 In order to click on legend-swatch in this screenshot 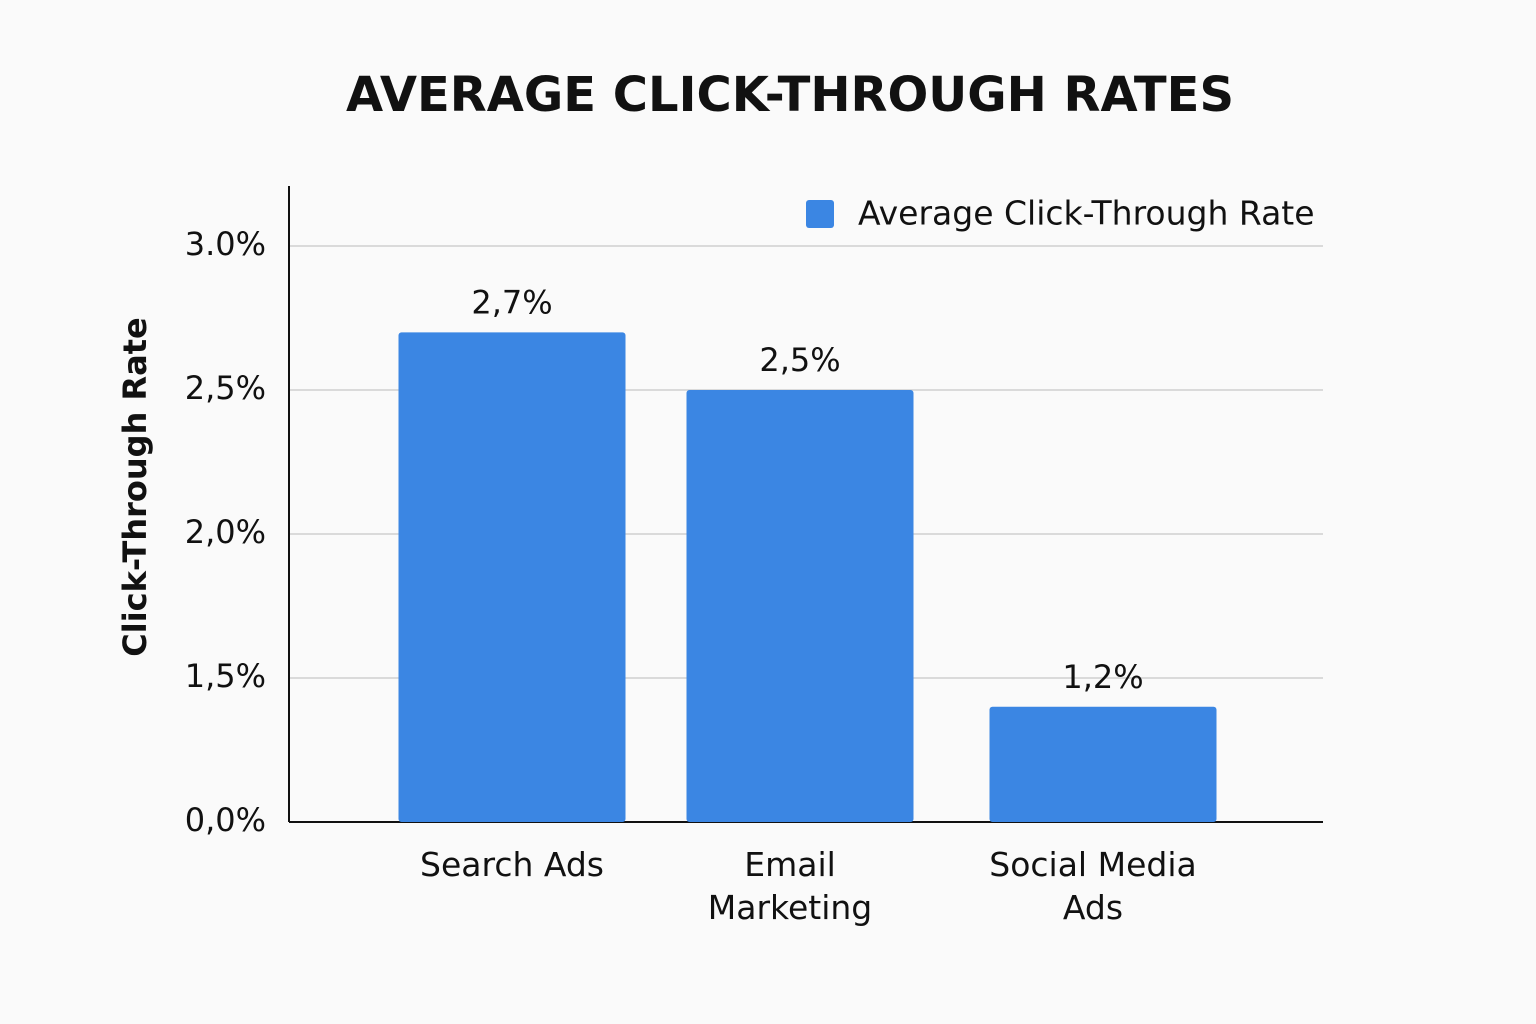, I will do `click(820, 214)`.